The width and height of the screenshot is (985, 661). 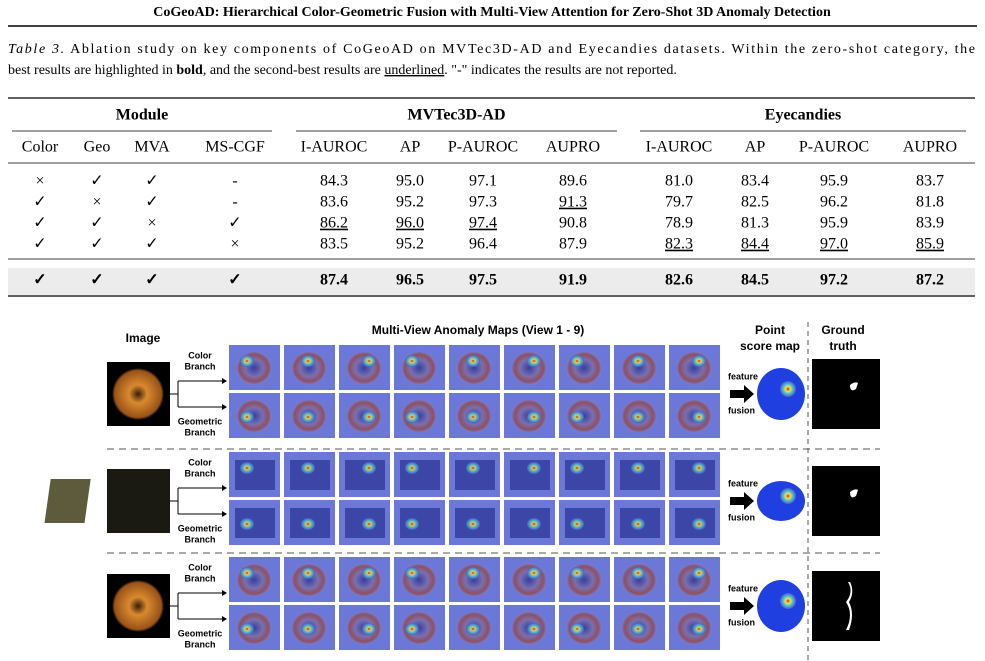 What do you see at coordinates (679, 223) in the screenshot?
I see `cell: 78.9` at bounding box center [679, 223].